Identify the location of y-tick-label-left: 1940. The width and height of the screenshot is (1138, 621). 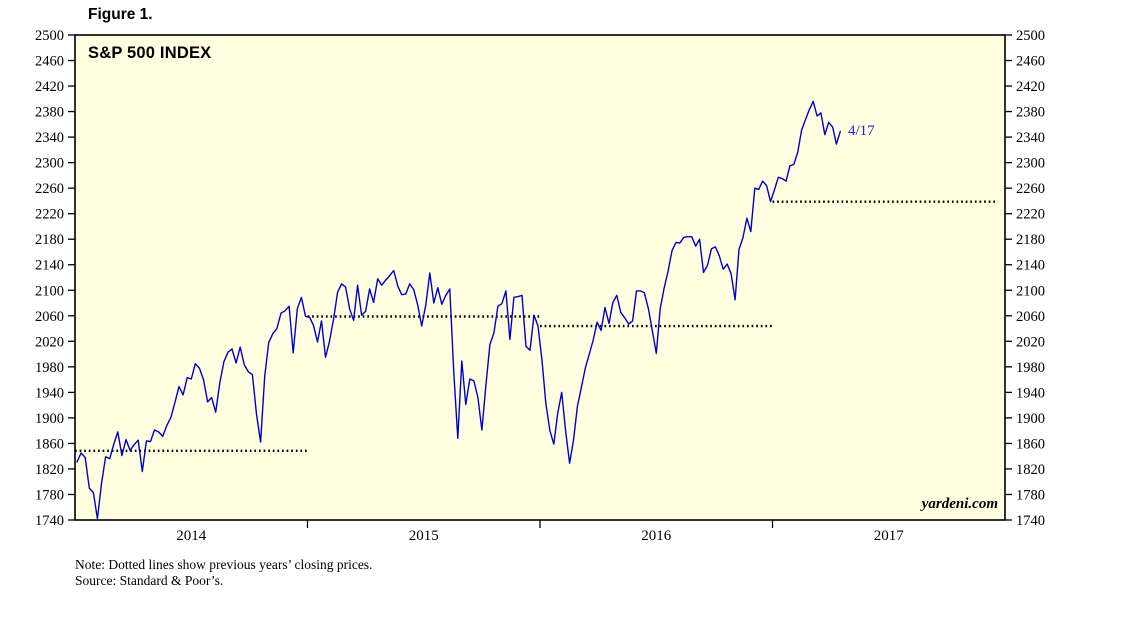
(49, 393).